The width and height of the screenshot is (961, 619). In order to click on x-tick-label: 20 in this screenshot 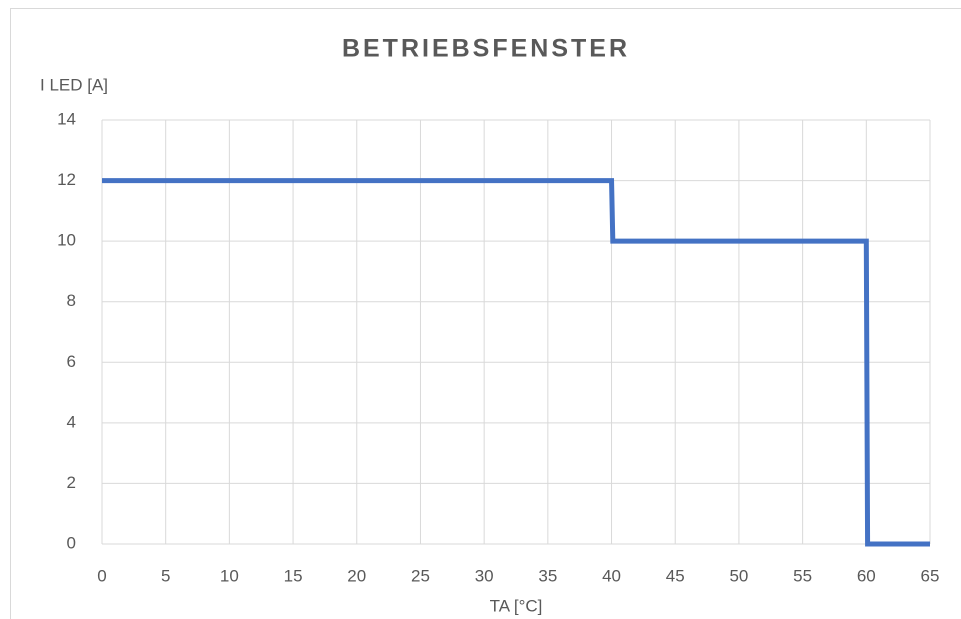, I will do `click(356, 575)`.